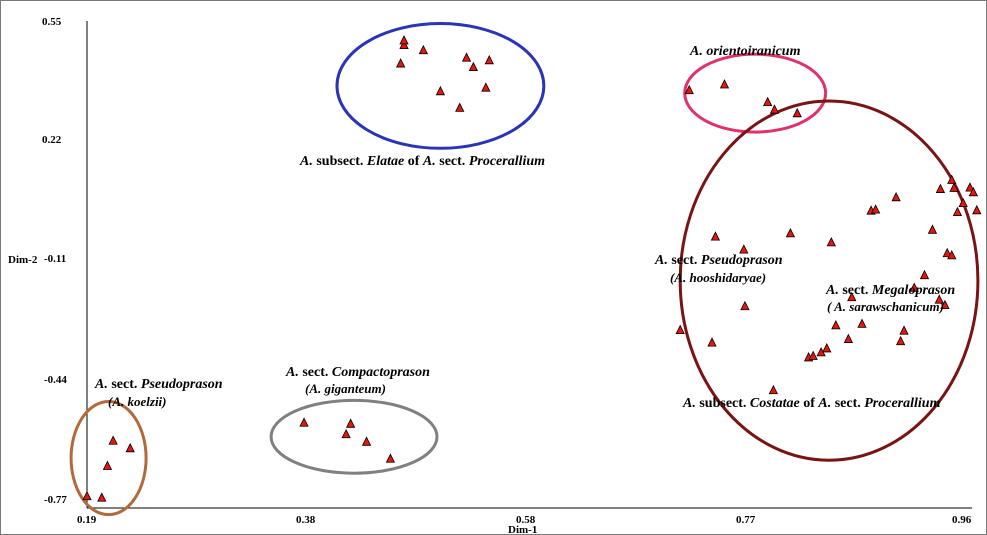 This screenshot has height=535, width=987. What do you see at coordinates (52, 140) in the screenshot?
I see `y-tick-label: 0.22` at bounding box center [52, 140].